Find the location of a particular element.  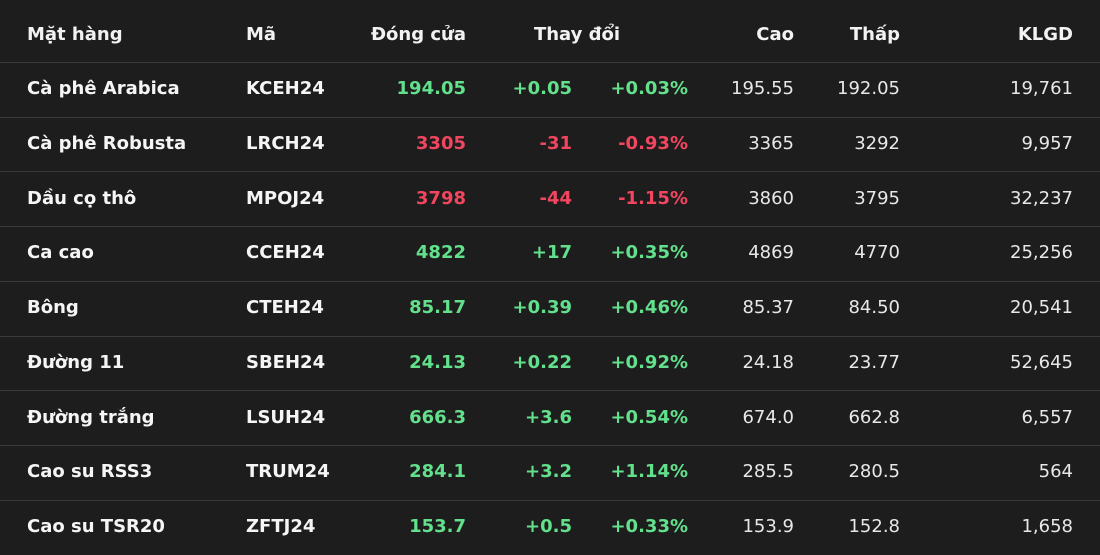

table-cell: ZFTJ24 is located at coordinates (281, 526).